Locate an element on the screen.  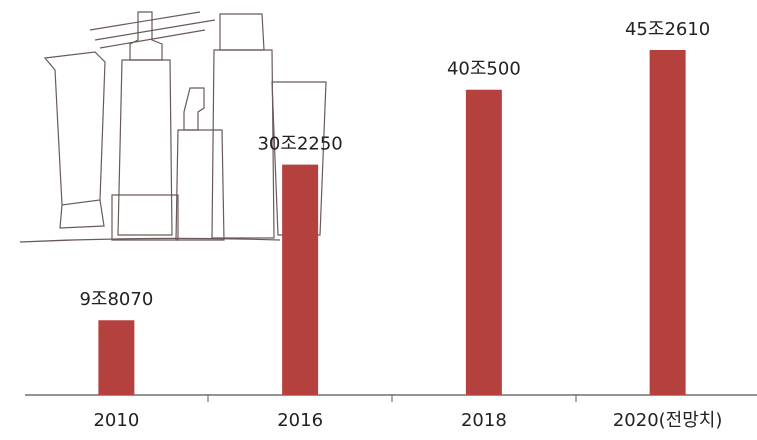
x-tick-label: 2010 is located at coordinates (116, 420).